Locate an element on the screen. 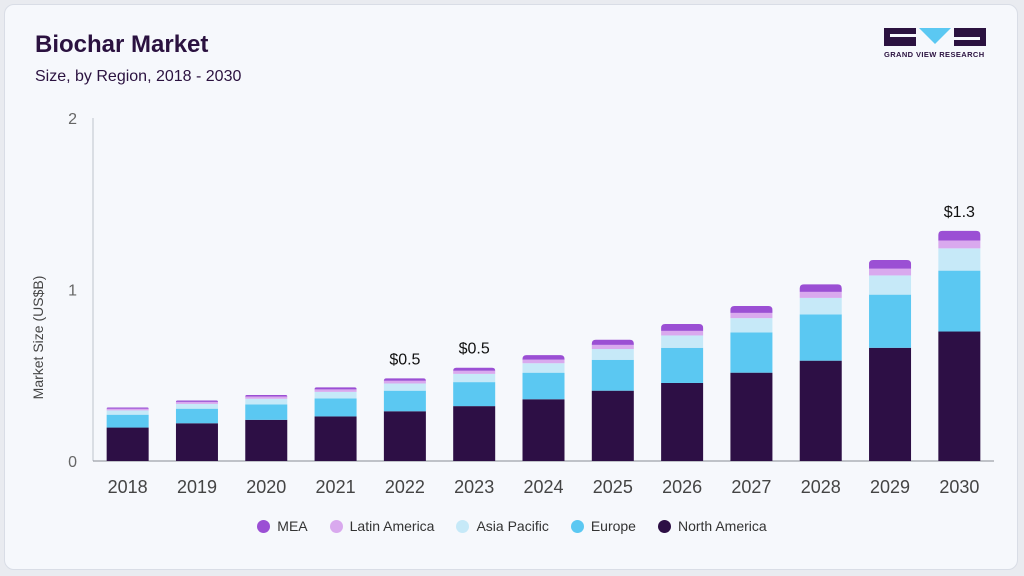 Image resolution: width=1024 pixels, height=576 pixels. x-tick-label-2024: 2024 is located at coordinates (543, 487).